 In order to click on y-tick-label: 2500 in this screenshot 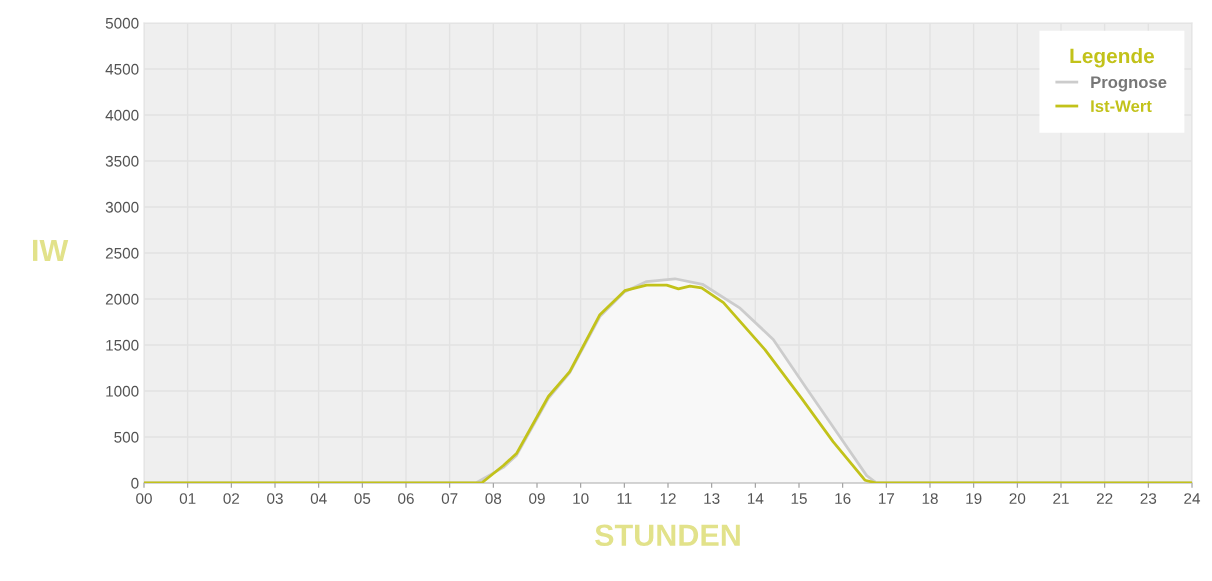, I will do `click(122, 253)`.